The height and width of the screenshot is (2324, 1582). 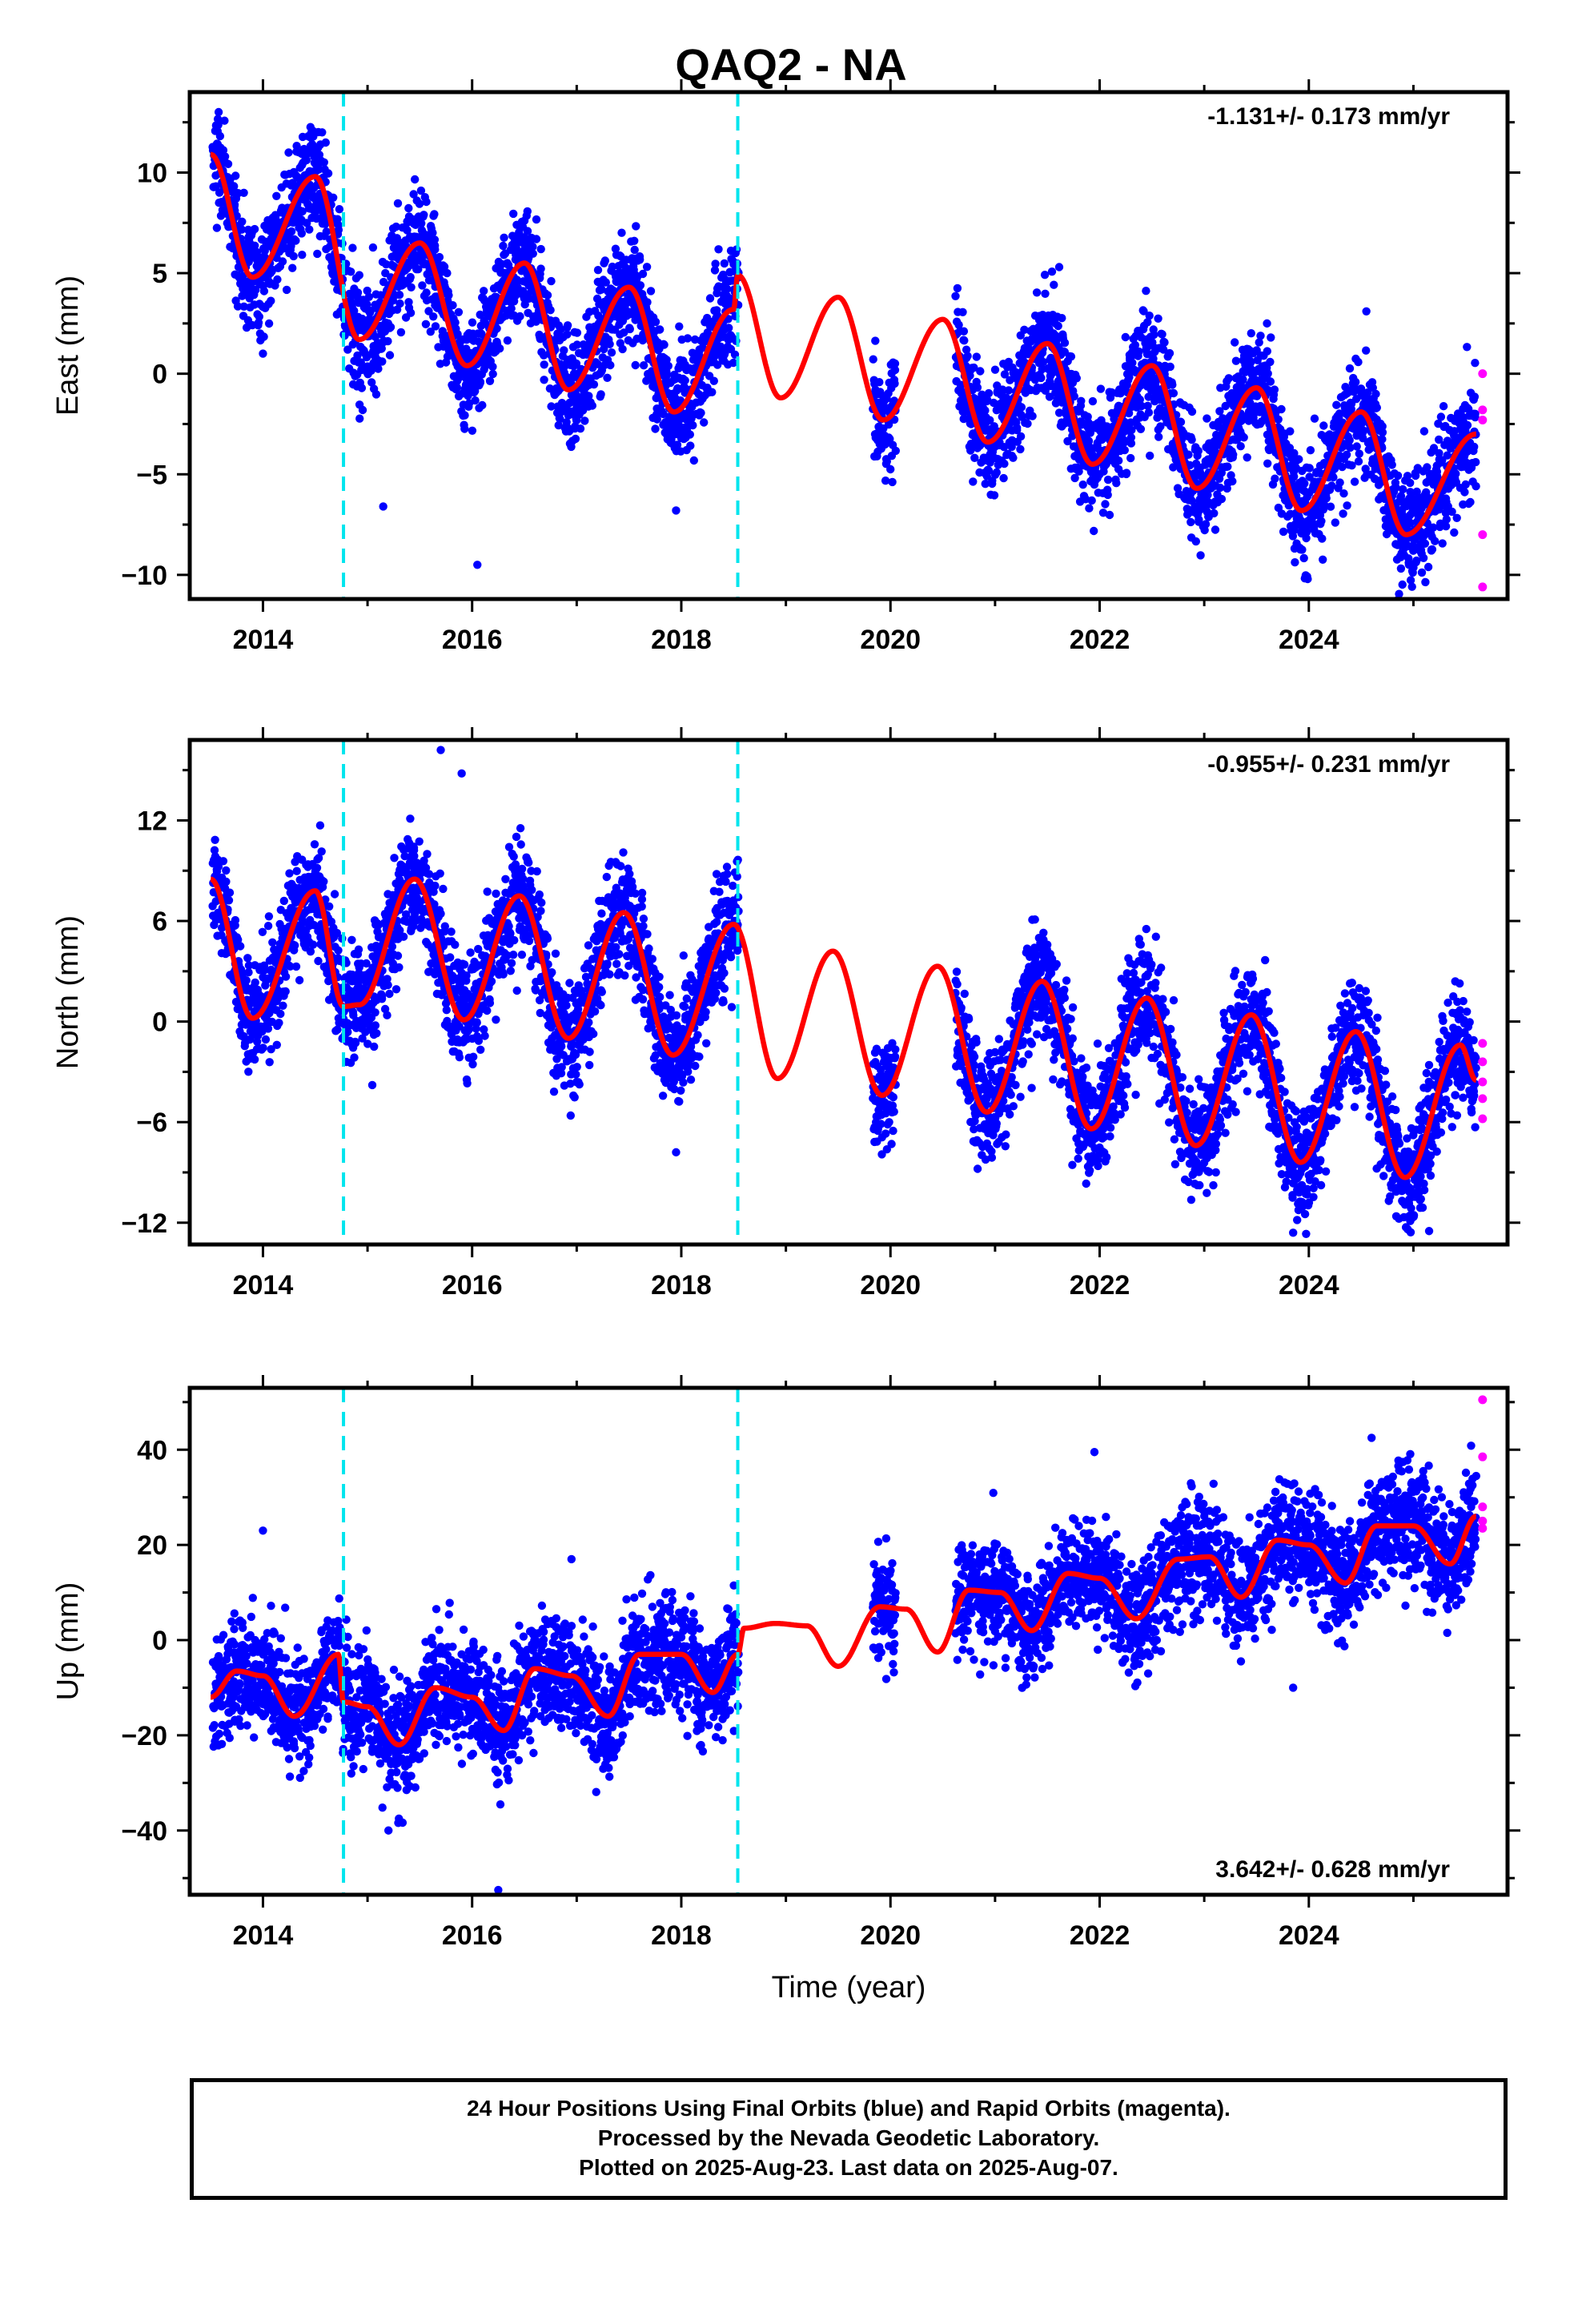 What do you see at coordinates (1483, 419) in the screenshot?
I see `rapid-point` at bounding box center [1483, 419].